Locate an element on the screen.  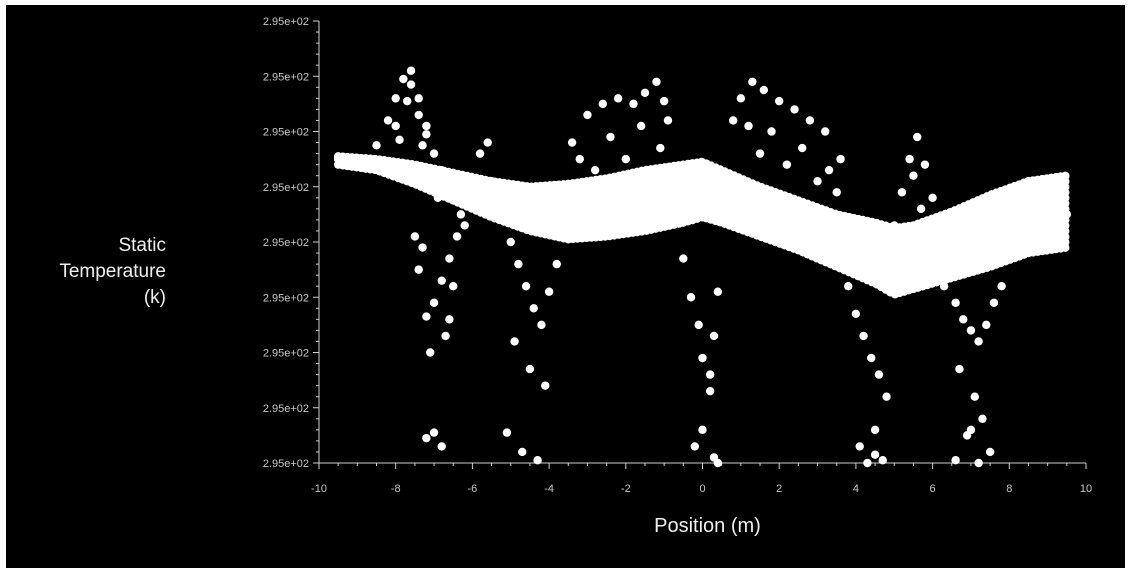
x-tick-label: 8 is located at coordinates (1009, 489).